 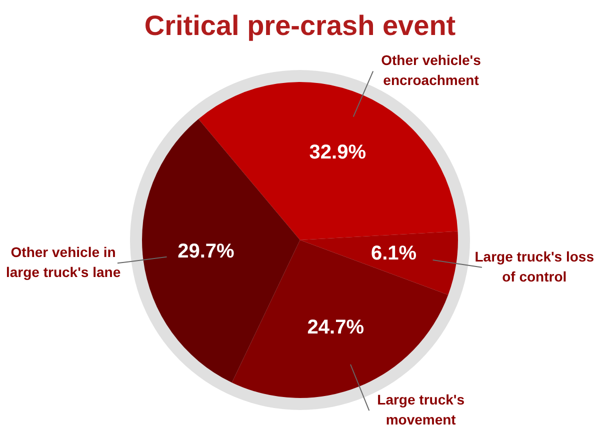 I want to click on data-label: 29.7%, so click(x=206, y=251).